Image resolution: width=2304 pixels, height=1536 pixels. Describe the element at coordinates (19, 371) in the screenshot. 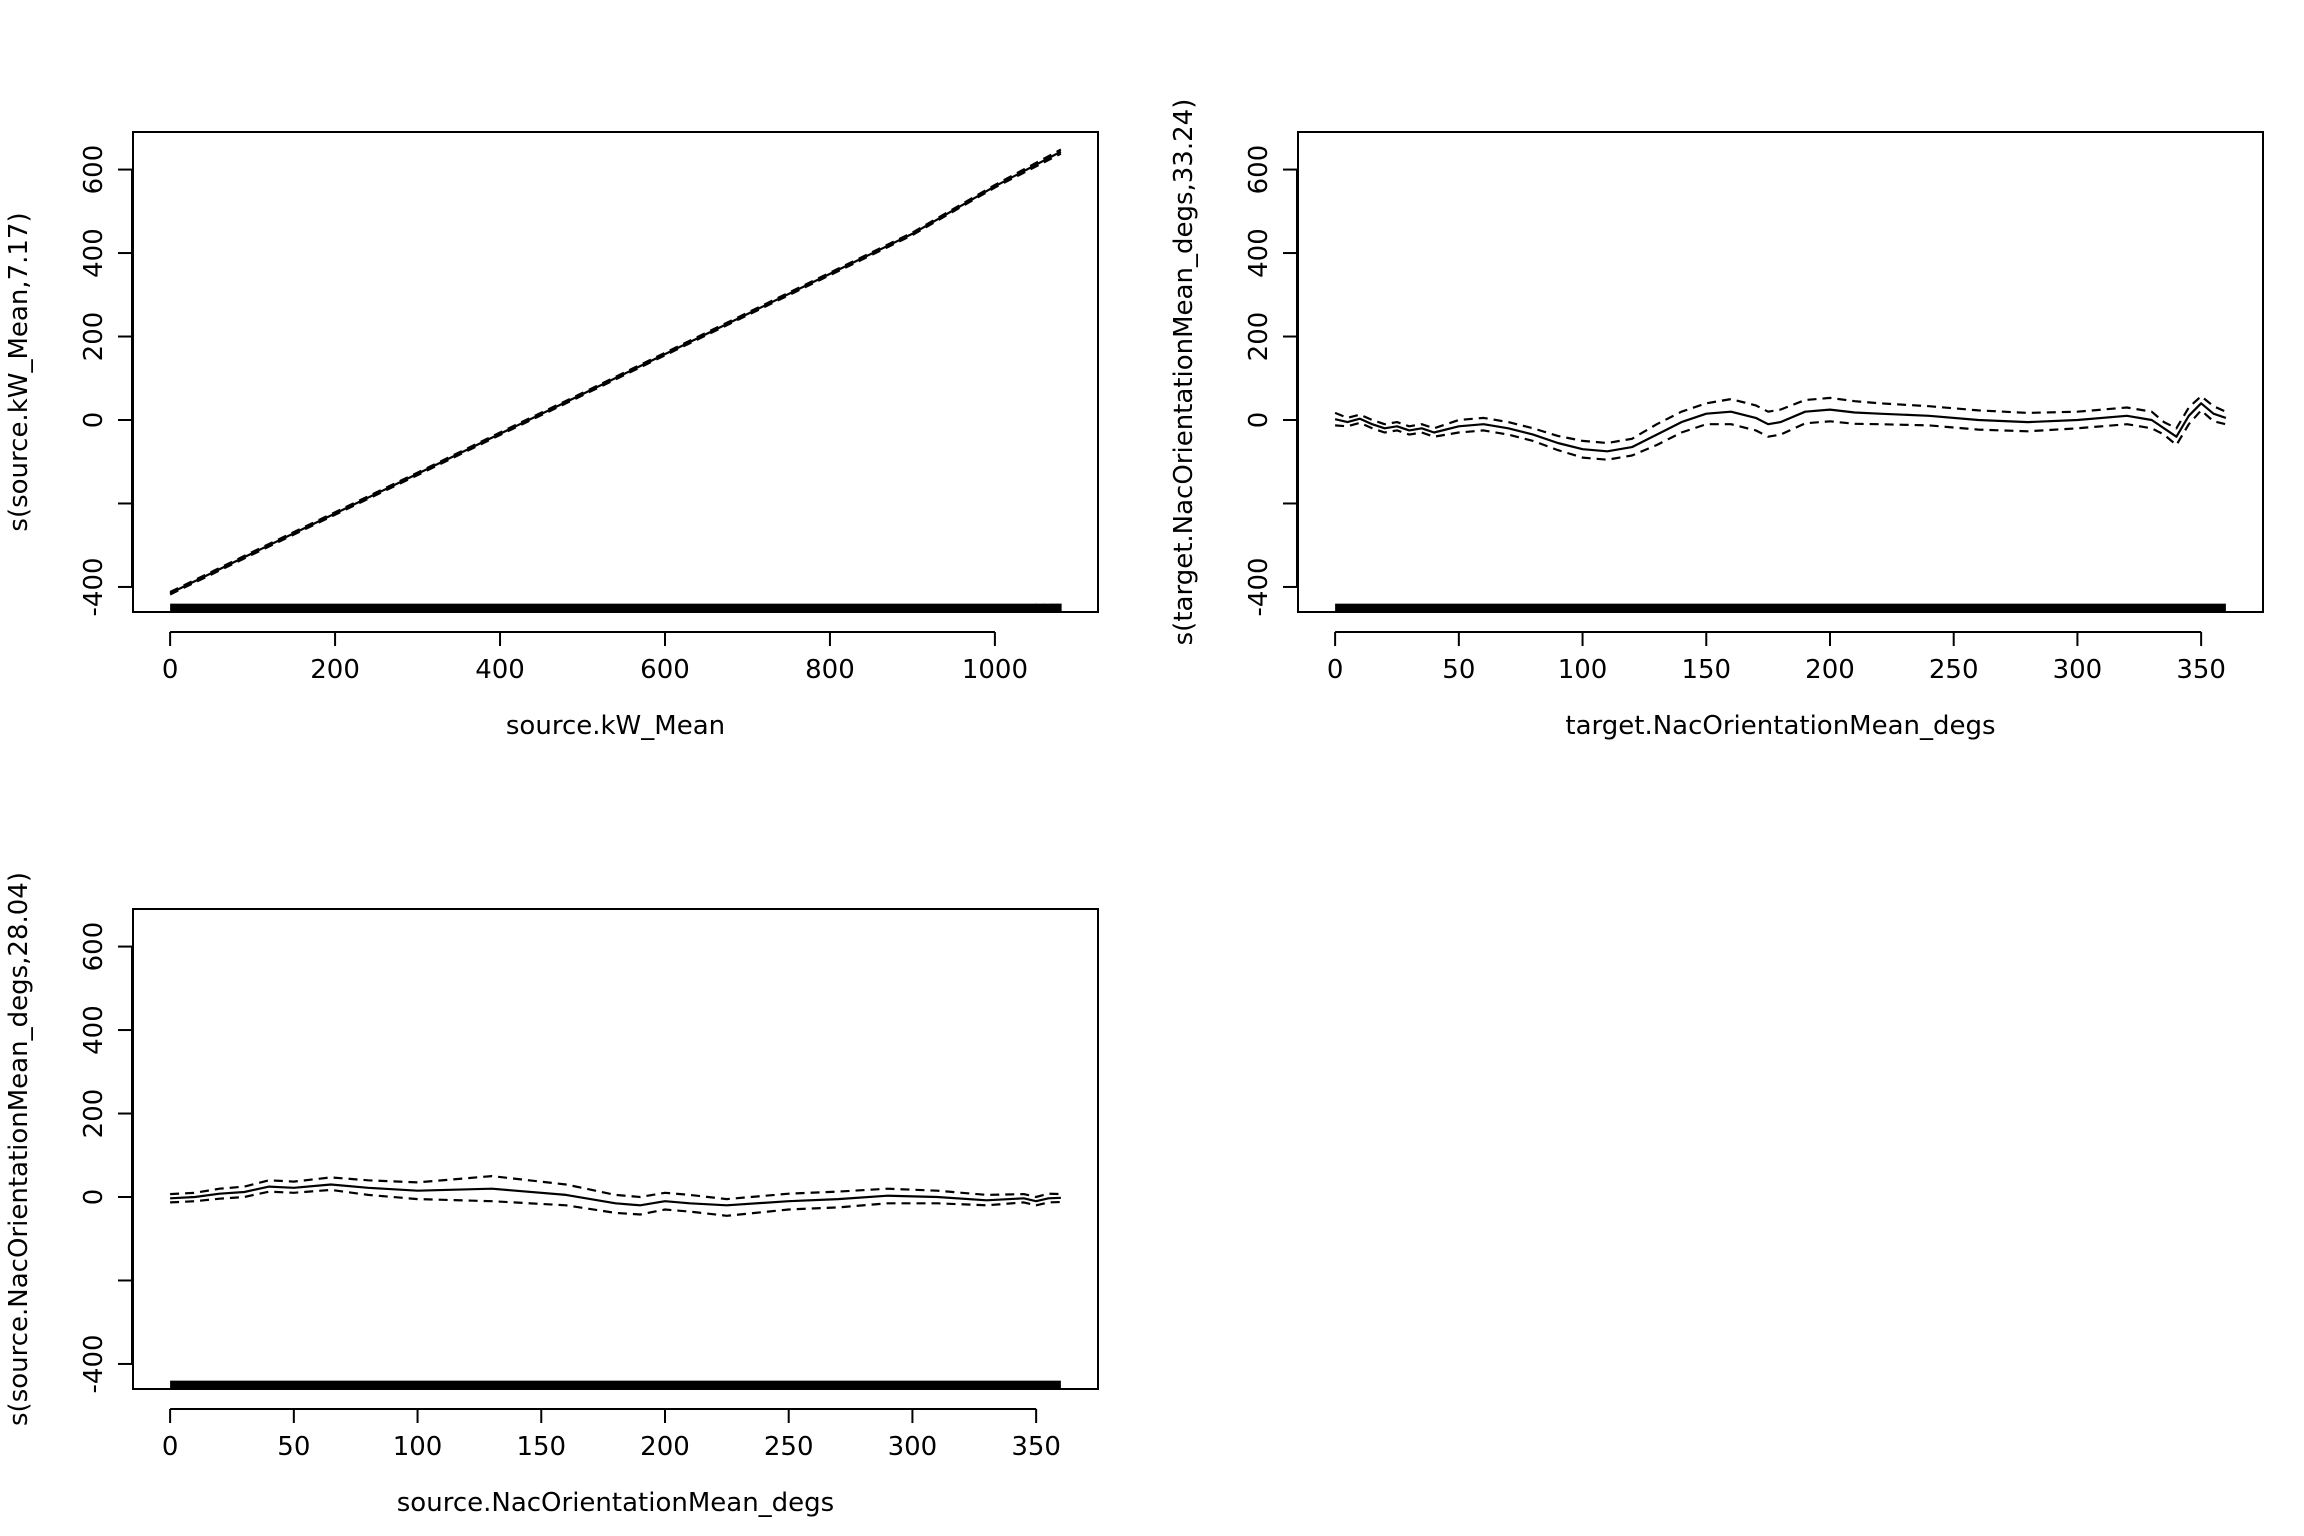

I see `y-axis-label: s(source.kW_Mean,7.17)` at that location.